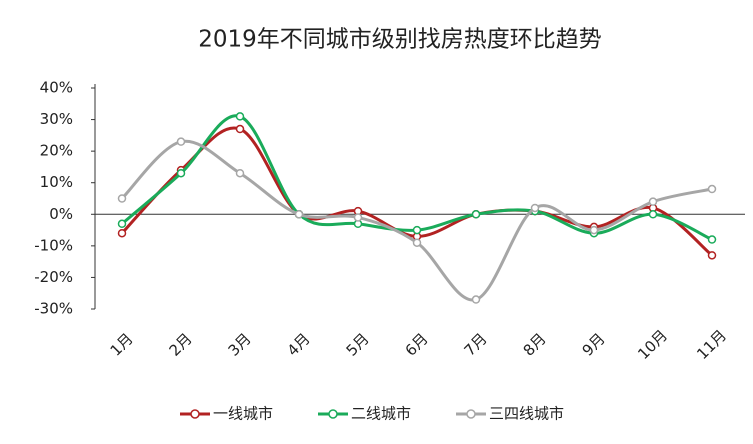 The width and height of the screenshot is (753, 444). Describe the element at coordinates (400, 40) in the screenshot. I see `chart-title: 2019年不同城市级别找房热度环比趋势` at that location.